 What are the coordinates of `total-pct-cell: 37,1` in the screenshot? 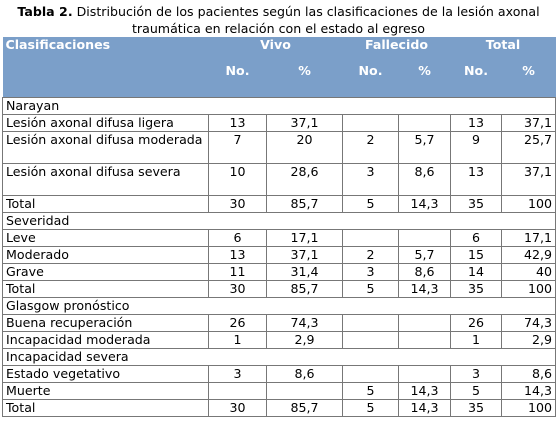 It's located at (528, 179).